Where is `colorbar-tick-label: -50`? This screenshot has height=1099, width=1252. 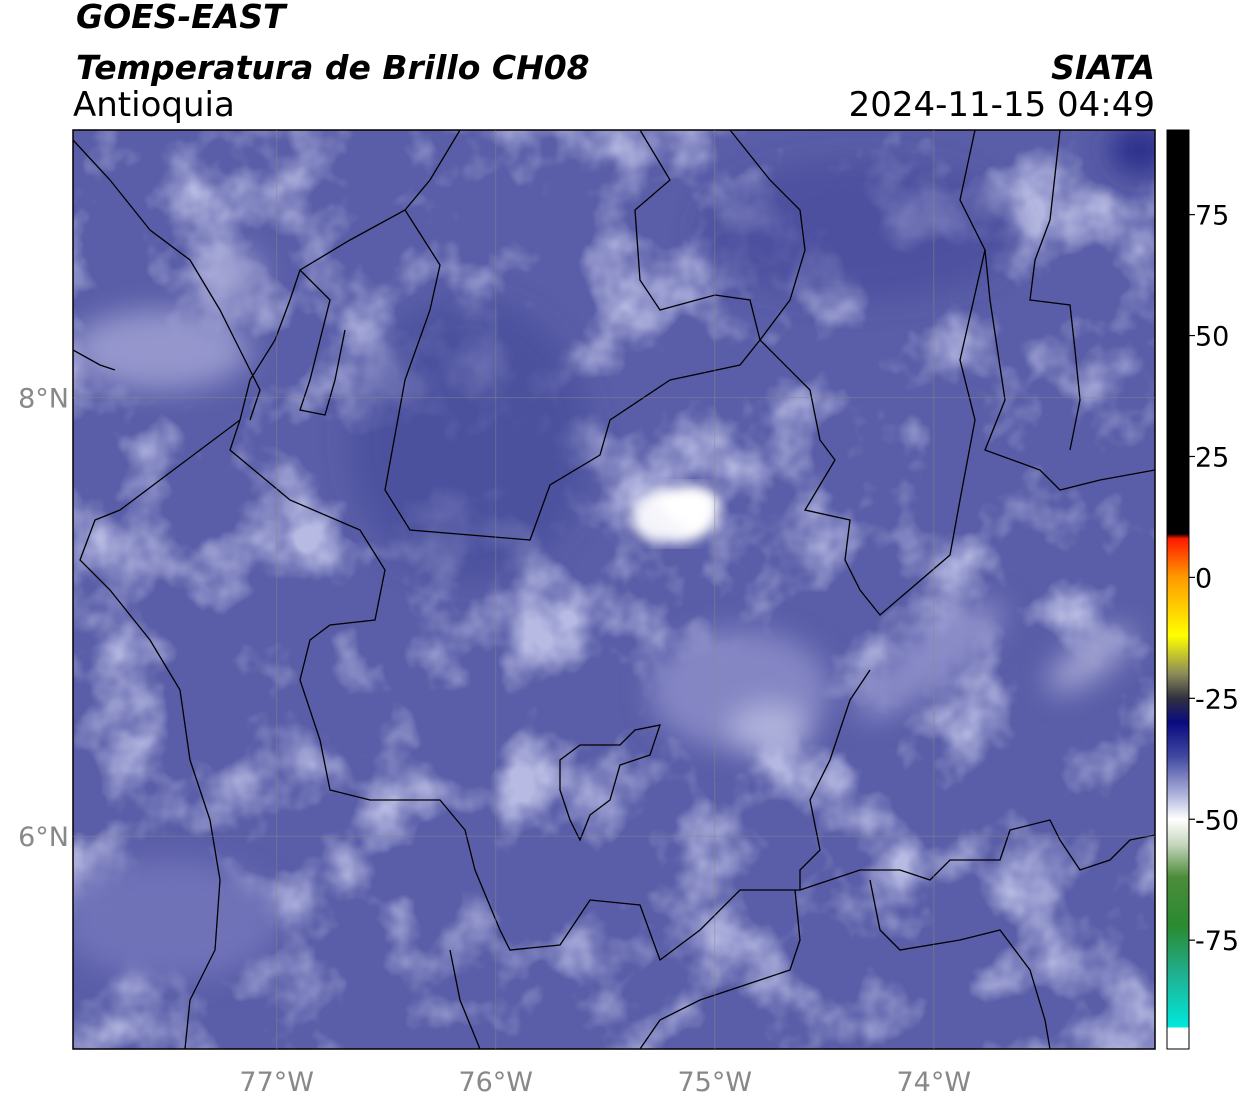 colorbar-tick-label: -50 is located at coordinates (1217, 820).